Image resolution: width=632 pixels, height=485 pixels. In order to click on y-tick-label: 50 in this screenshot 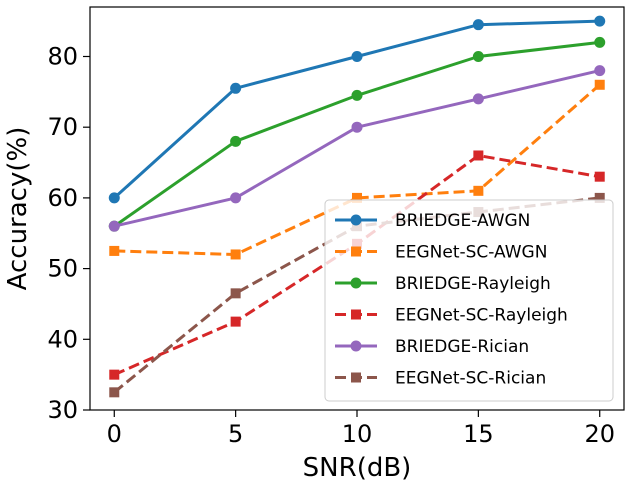, I will do `click(62, 269)`.